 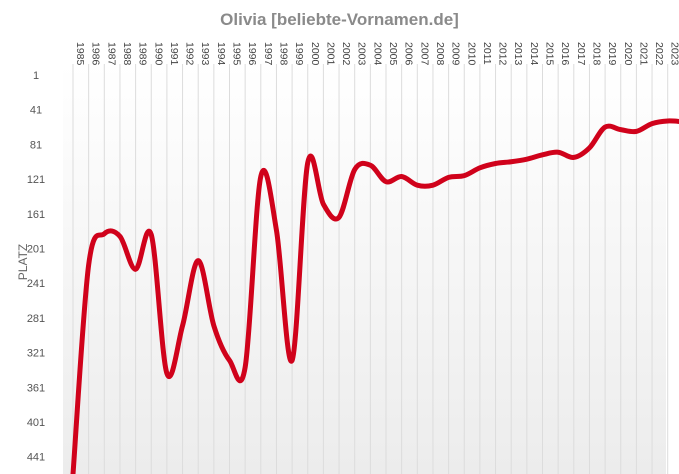 What do you see at coordinates (205, 54) in the screenshot?
I see `x-tick-label: 1993` at bounding box center [205, 54].